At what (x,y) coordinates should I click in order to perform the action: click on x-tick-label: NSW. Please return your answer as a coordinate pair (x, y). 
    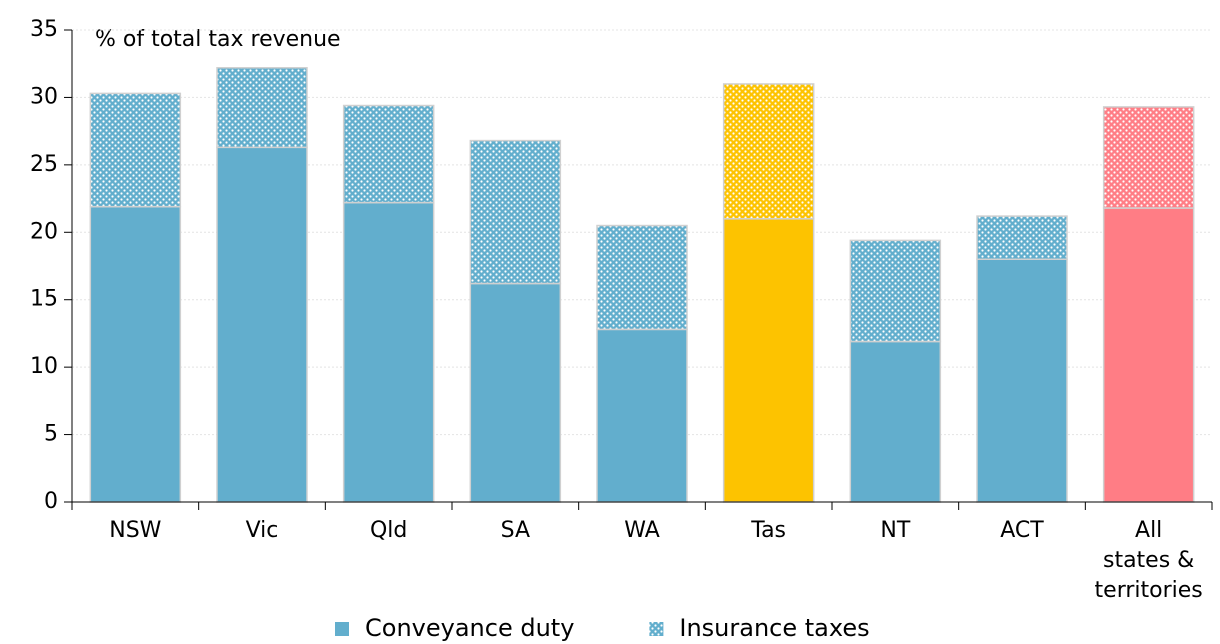
    Looking at the image, I should click on (135, 530).